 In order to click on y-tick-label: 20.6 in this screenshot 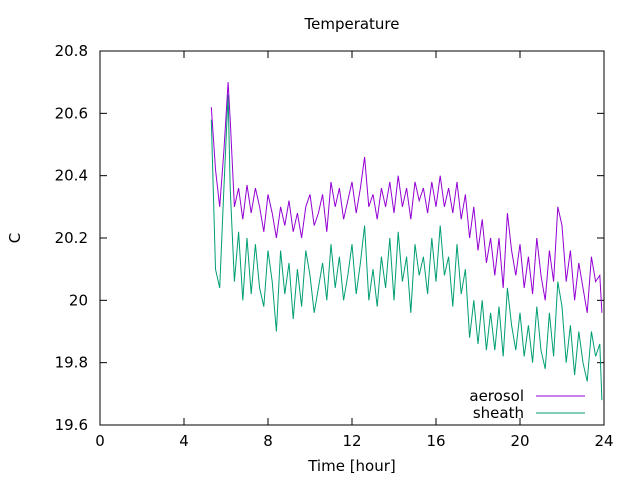, I will do `click(71, 113)`.